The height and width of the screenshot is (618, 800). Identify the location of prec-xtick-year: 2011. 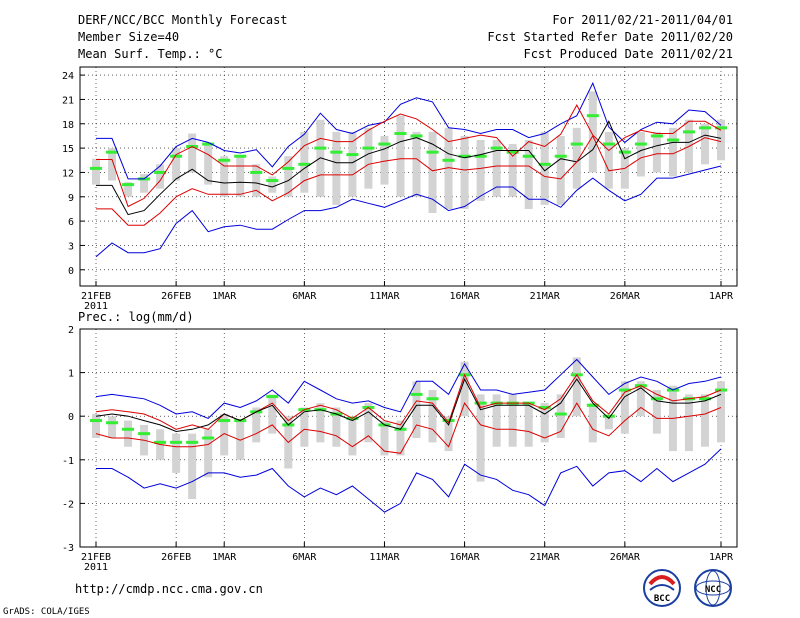
(96, 567).